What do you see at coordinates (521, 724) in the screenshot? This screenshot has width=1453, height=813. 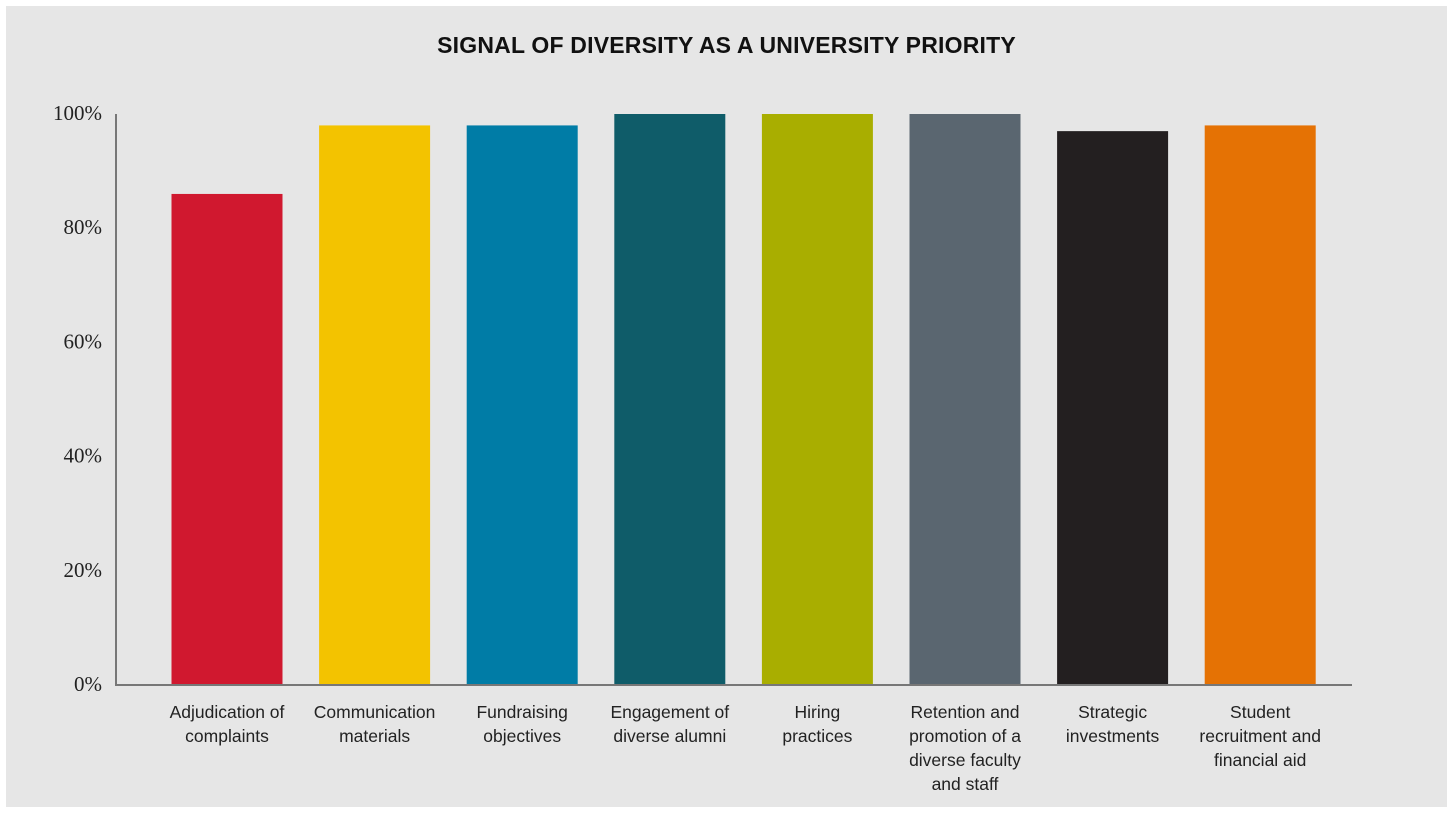 I see `category-label: Fundraising objectives` at bounding box center [521, 724].